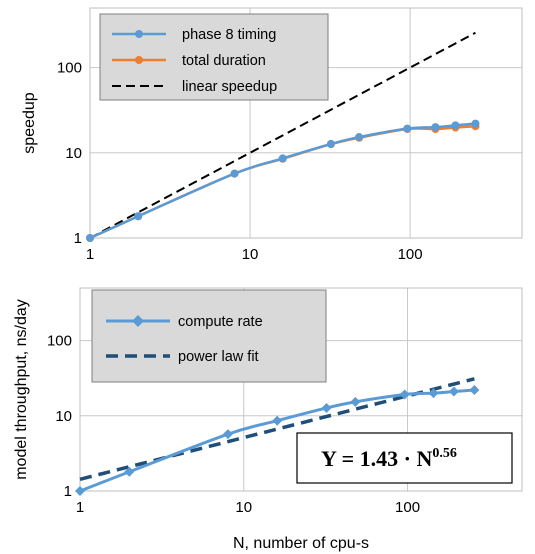  Describe the element at coordinates (63, 416) in the screenshot. I see `bot-y-tick-label: 10` at that location.